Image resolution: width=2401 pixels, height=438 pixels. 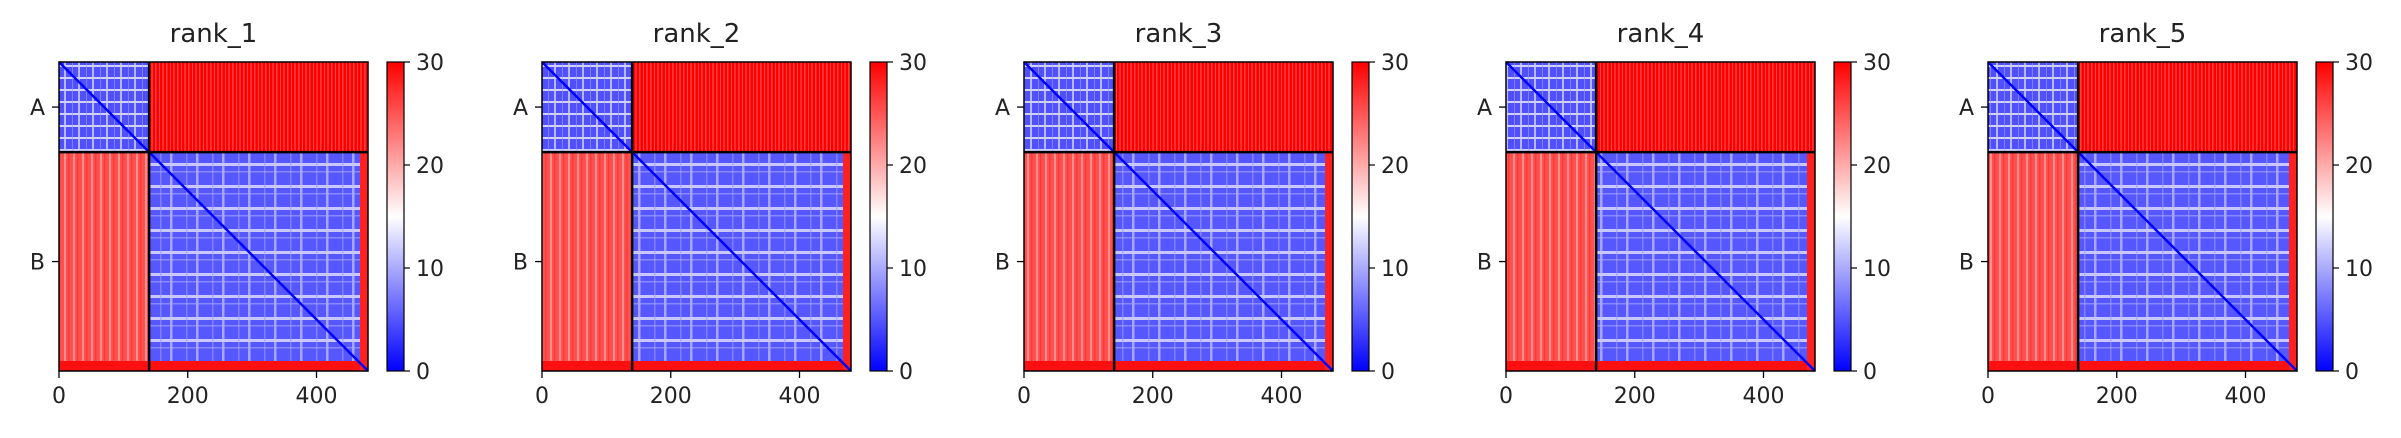 I want to click on panel-title: rank_2, so click(x=697, y=34).